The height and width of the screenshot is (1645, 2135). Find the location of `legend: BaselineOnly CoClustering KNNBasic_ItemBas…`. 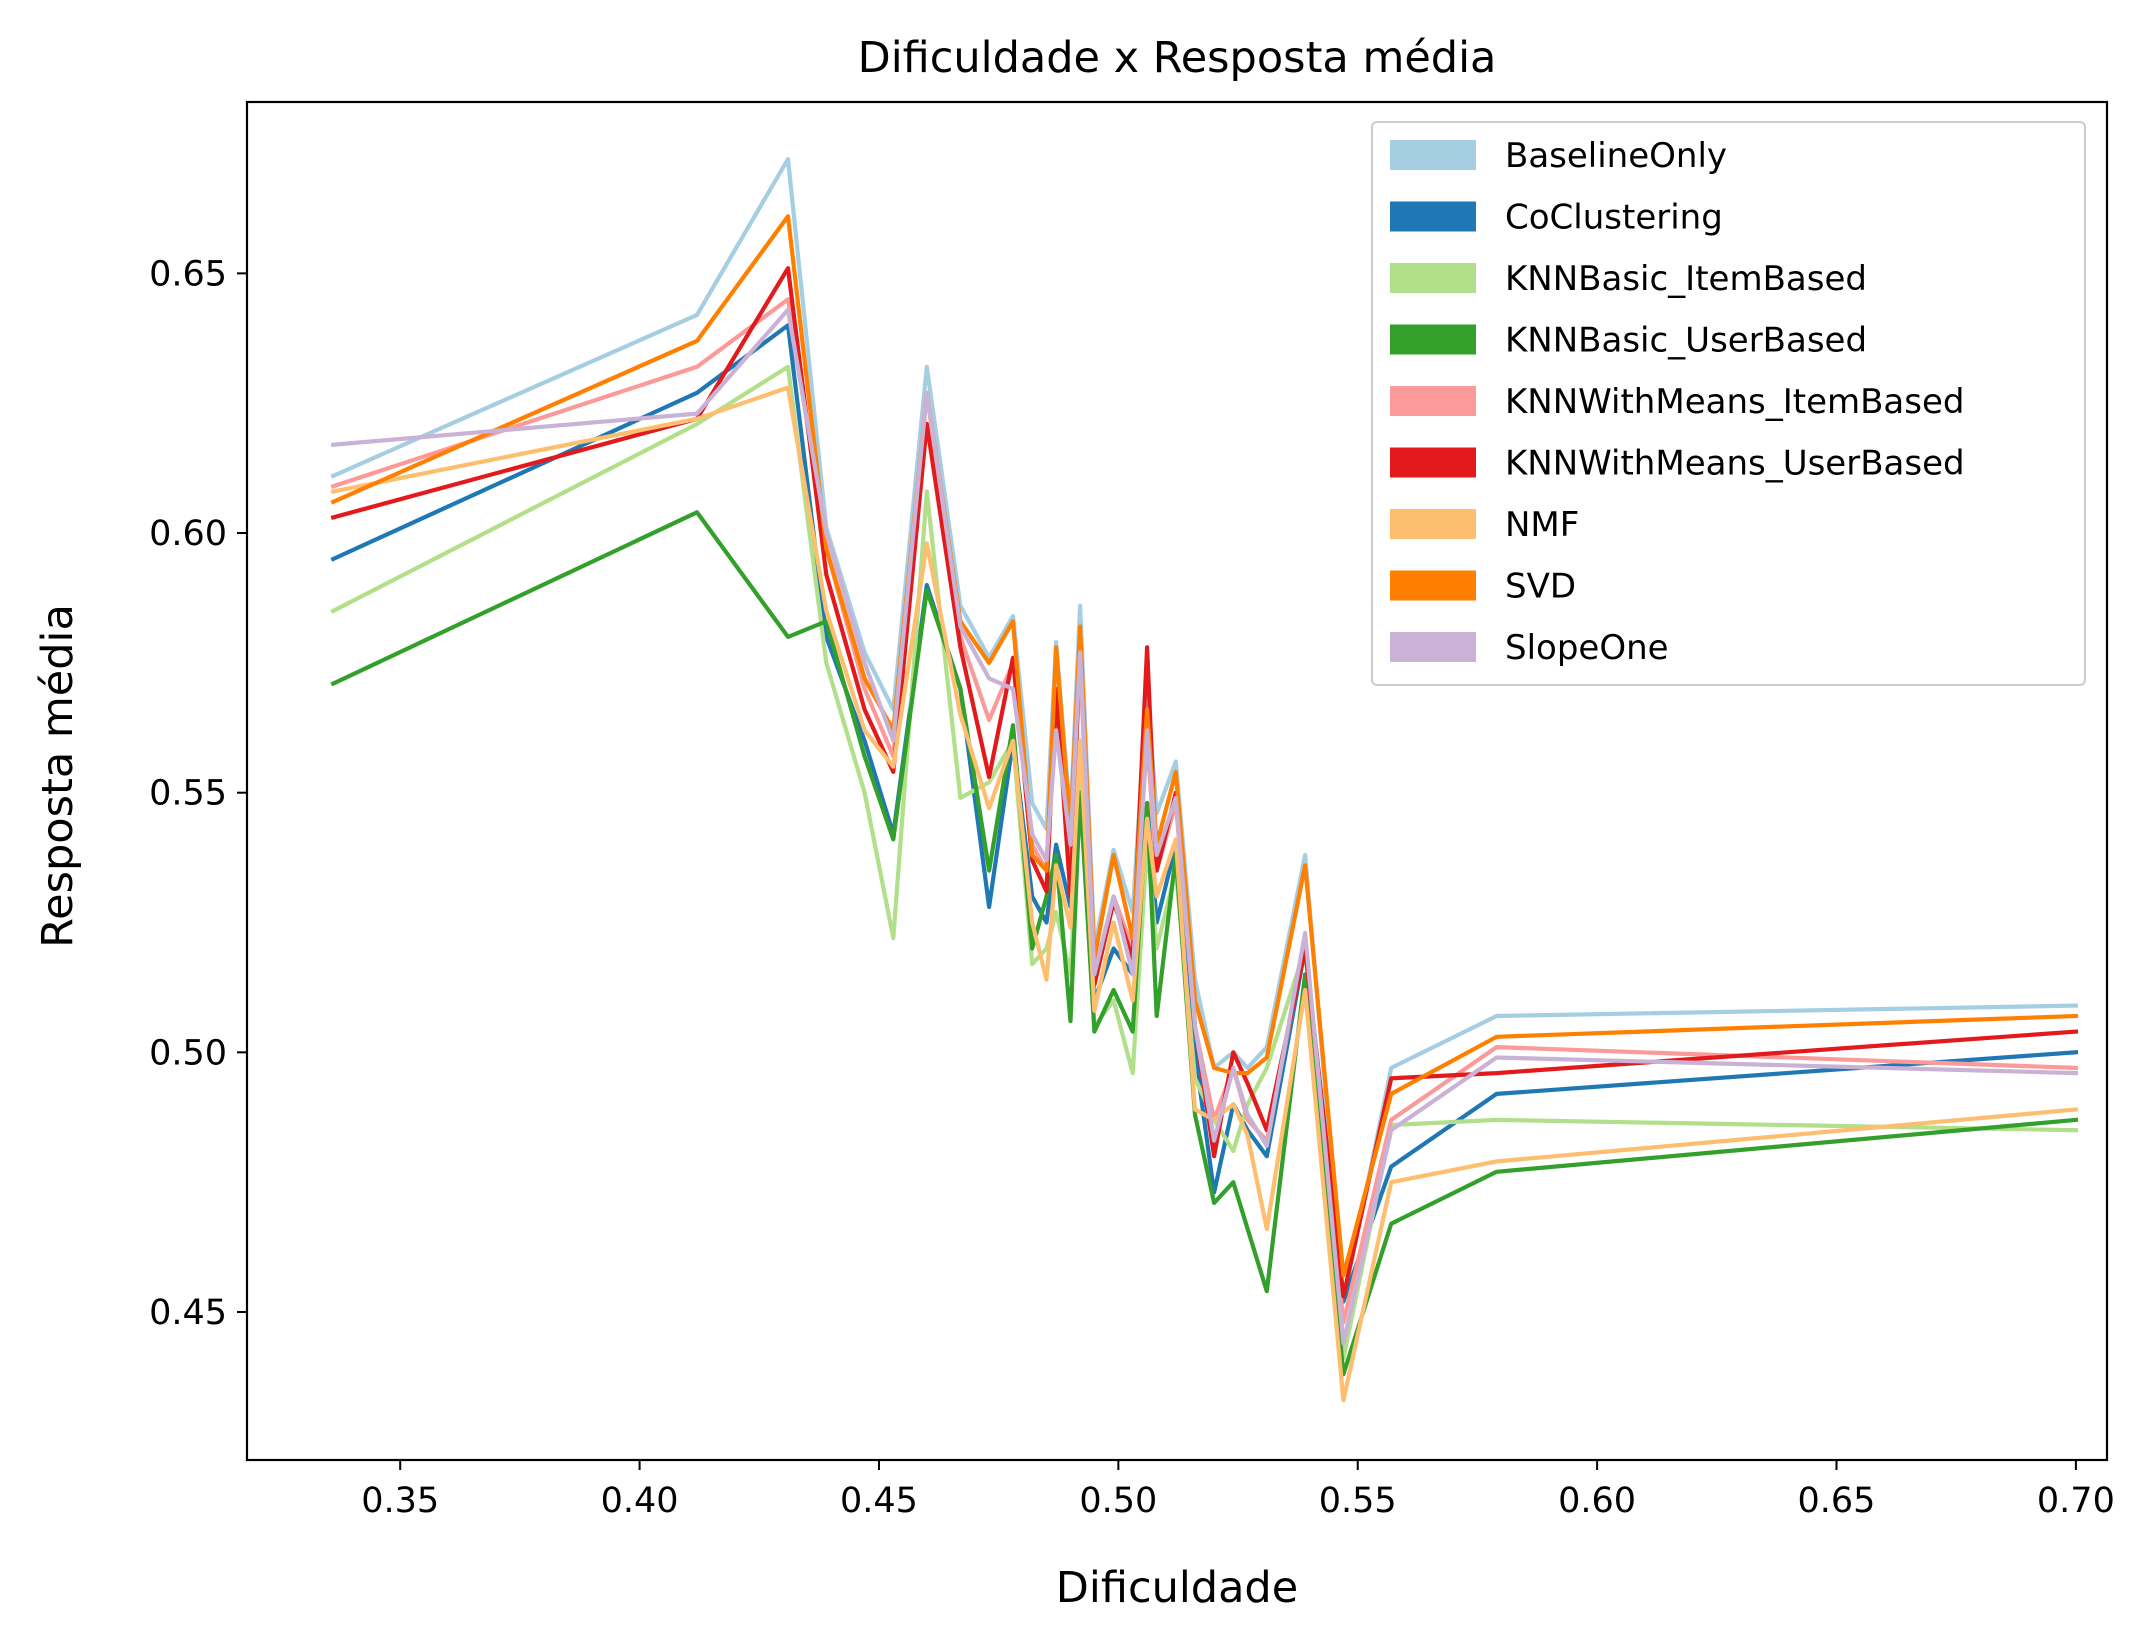

legend: BaselineOnly CoClustering KNNBasic_ItemBas… is located at coordinates (1728, 403).